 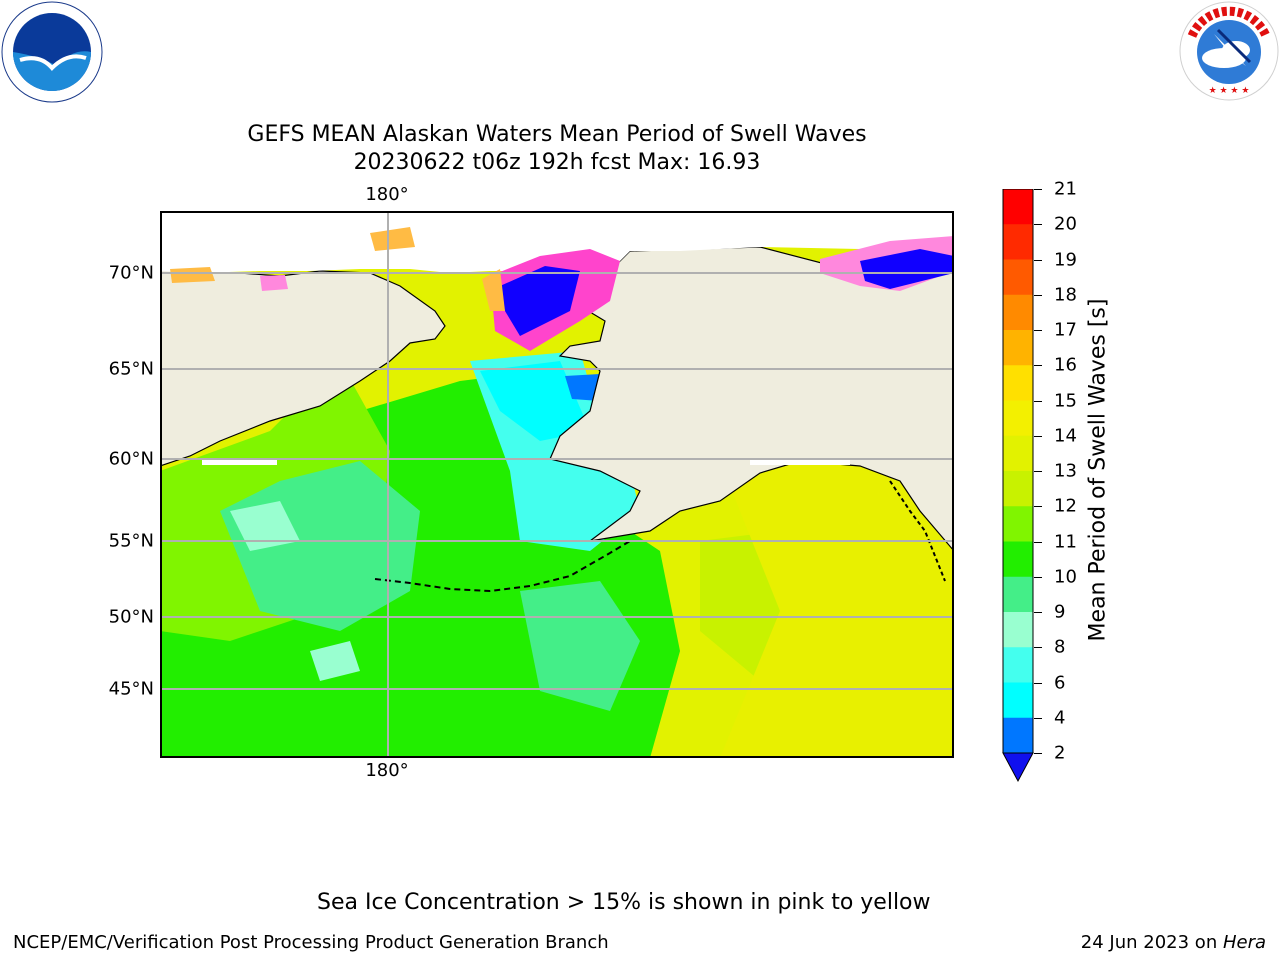 I want to click on sea-ice-wrangel, so click(x=392, y=239).